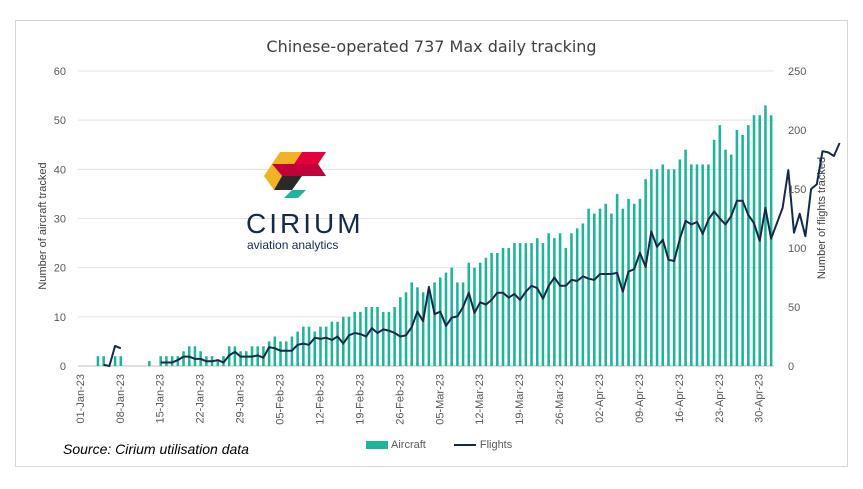 The height and width of the screenshot is (489, 863). I want to click on legend-aircraft-label: Aircraft, so click(408, 445).